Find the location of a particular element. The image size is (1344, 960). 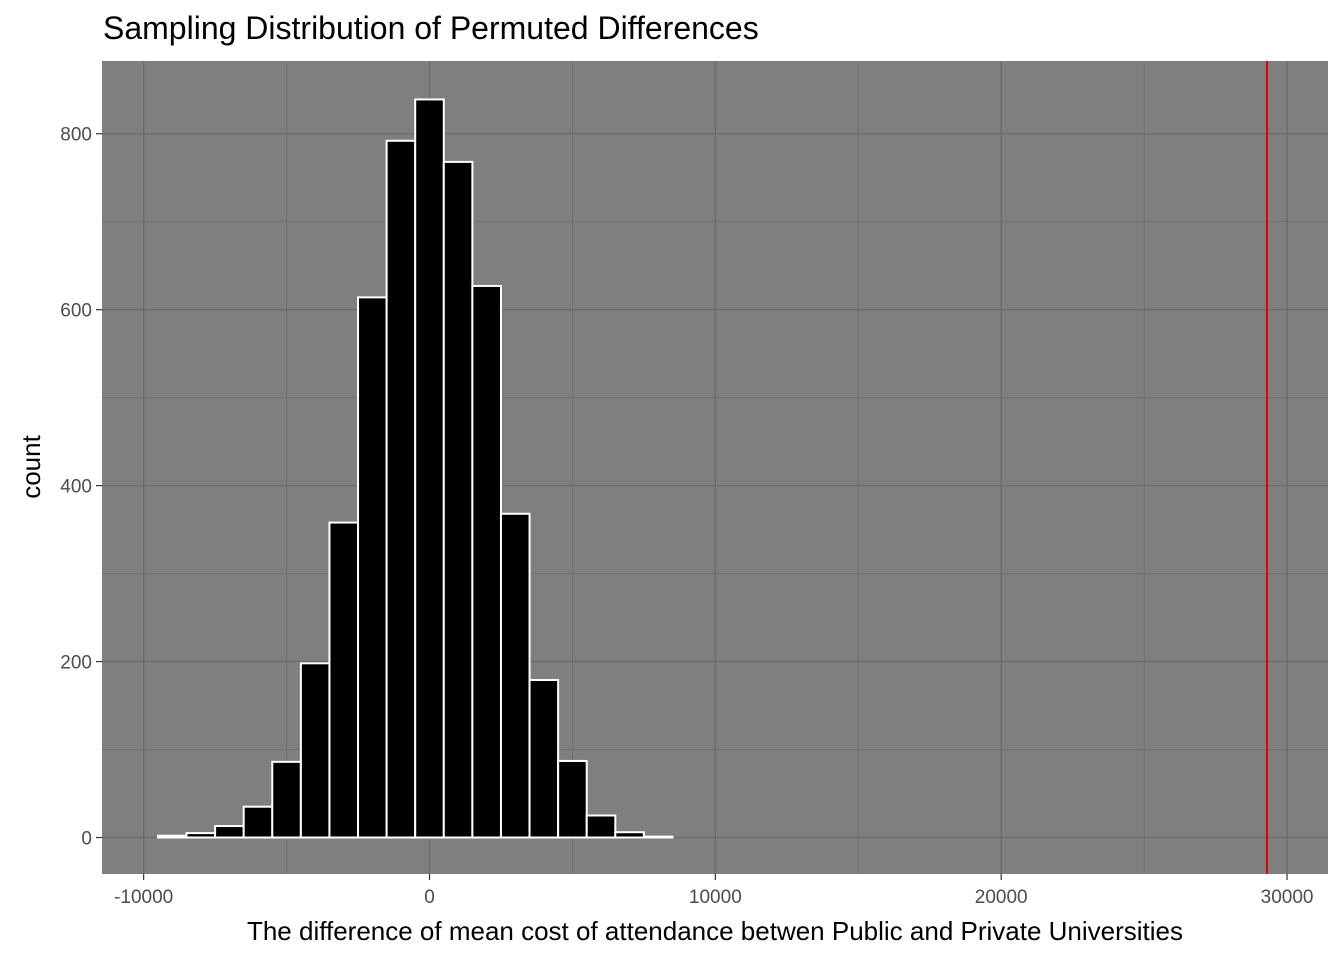

y-axis-title: count is located at coordinates (31, 466).